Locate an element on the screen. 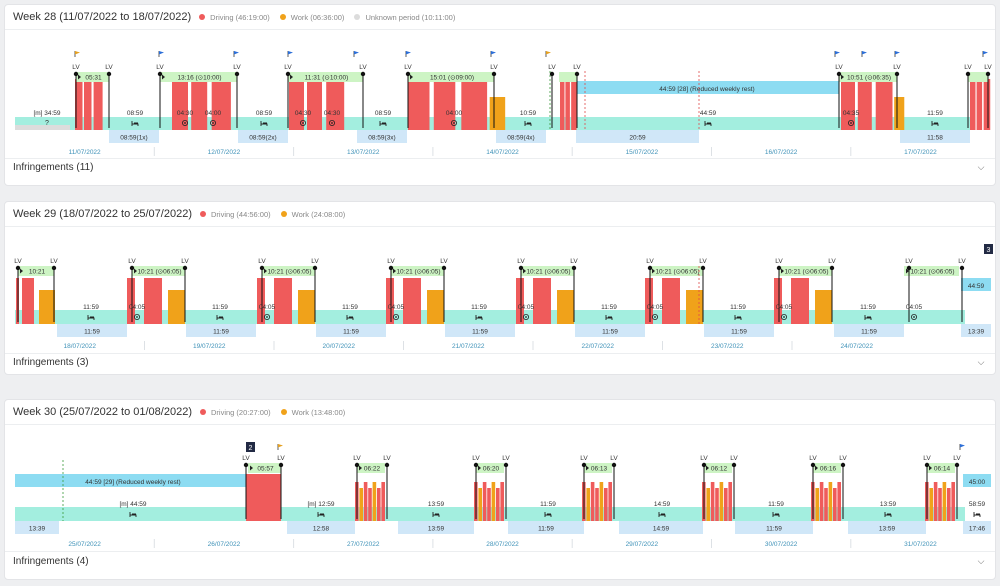 Image resolution: width=1000 pixels, height=586 pixels. infringements-toggle: Infringements (3) is located at coordinates (51, 362).